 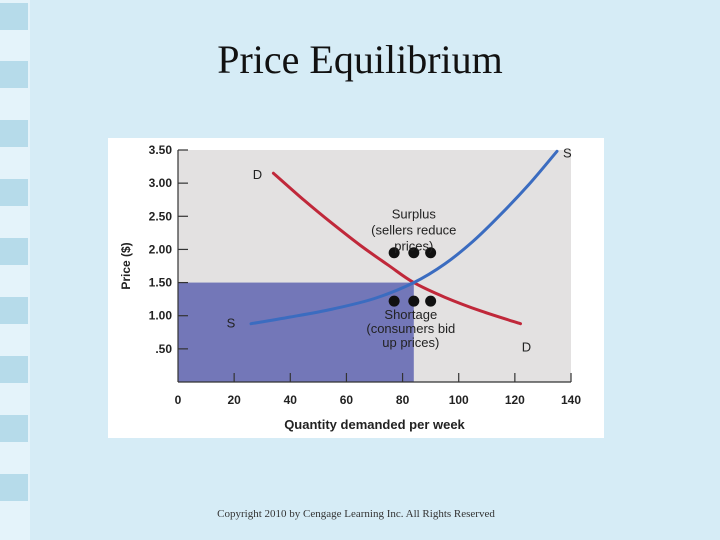 I want to click on shortage-annotation: (consumers bid, so click(x=410, y=328).